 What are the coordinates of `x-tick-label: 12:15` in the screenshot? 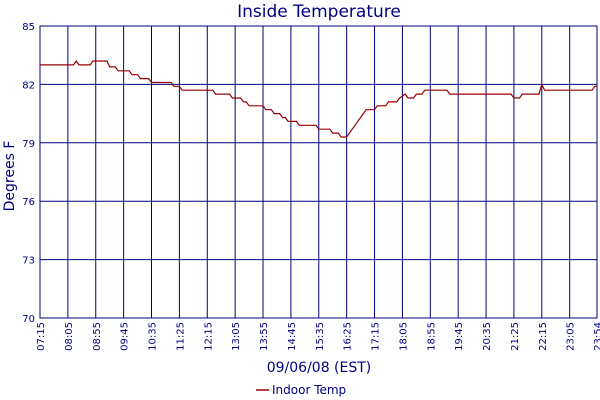 It's located at (208, 336).